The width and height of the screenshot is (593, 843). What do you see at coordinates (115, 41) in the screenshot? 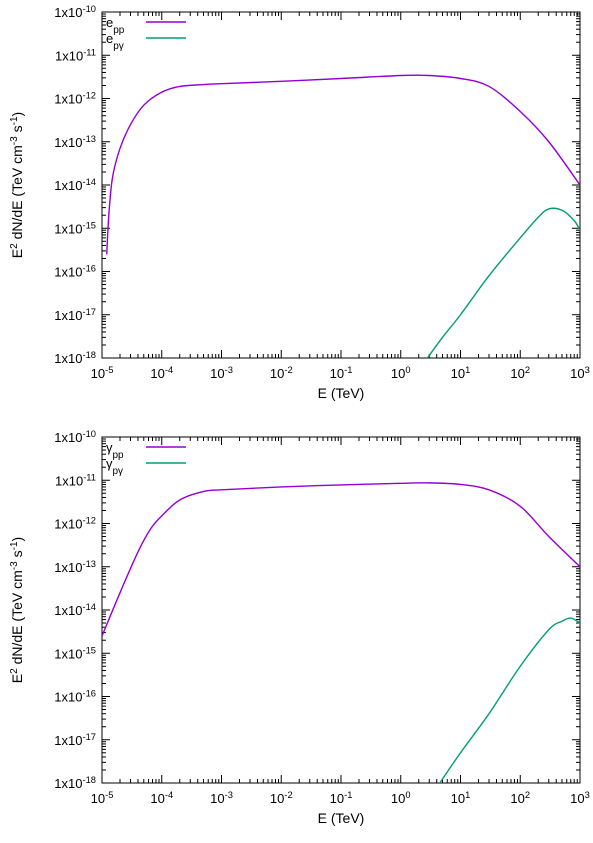
I see `legend-label: epγ` at bounding box center [115, 41].